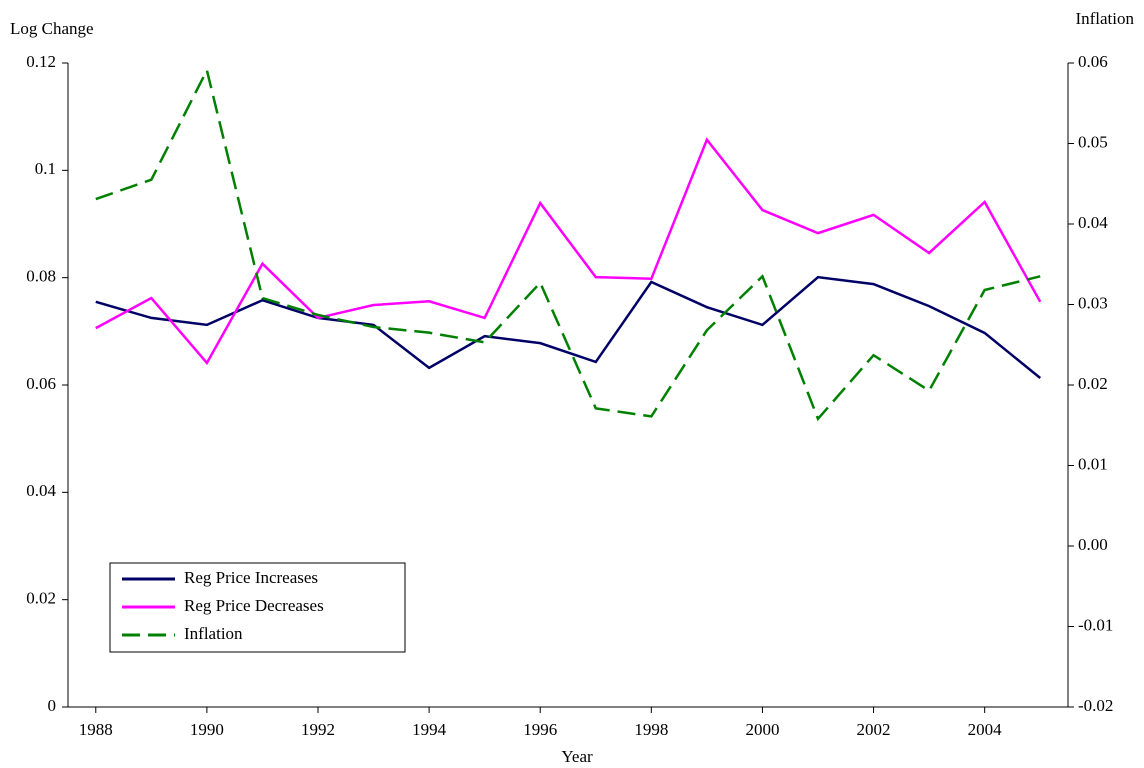 This screenshot has height=768, width=1144. I want to click on y2-tick-label: -0.02, so click(1095, 705).